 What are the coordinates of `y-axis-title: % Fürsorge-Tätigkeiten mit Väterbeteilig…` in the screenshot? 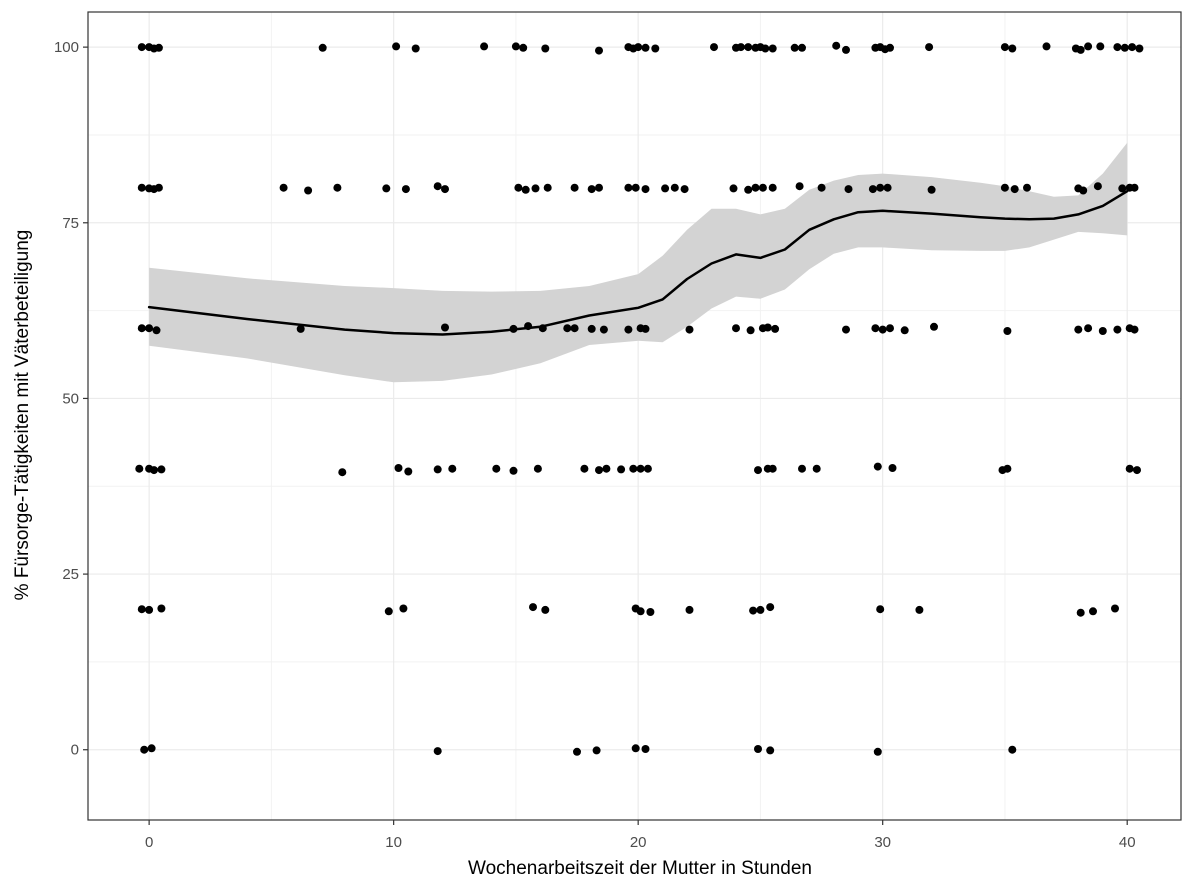 It's located at (22, 415).